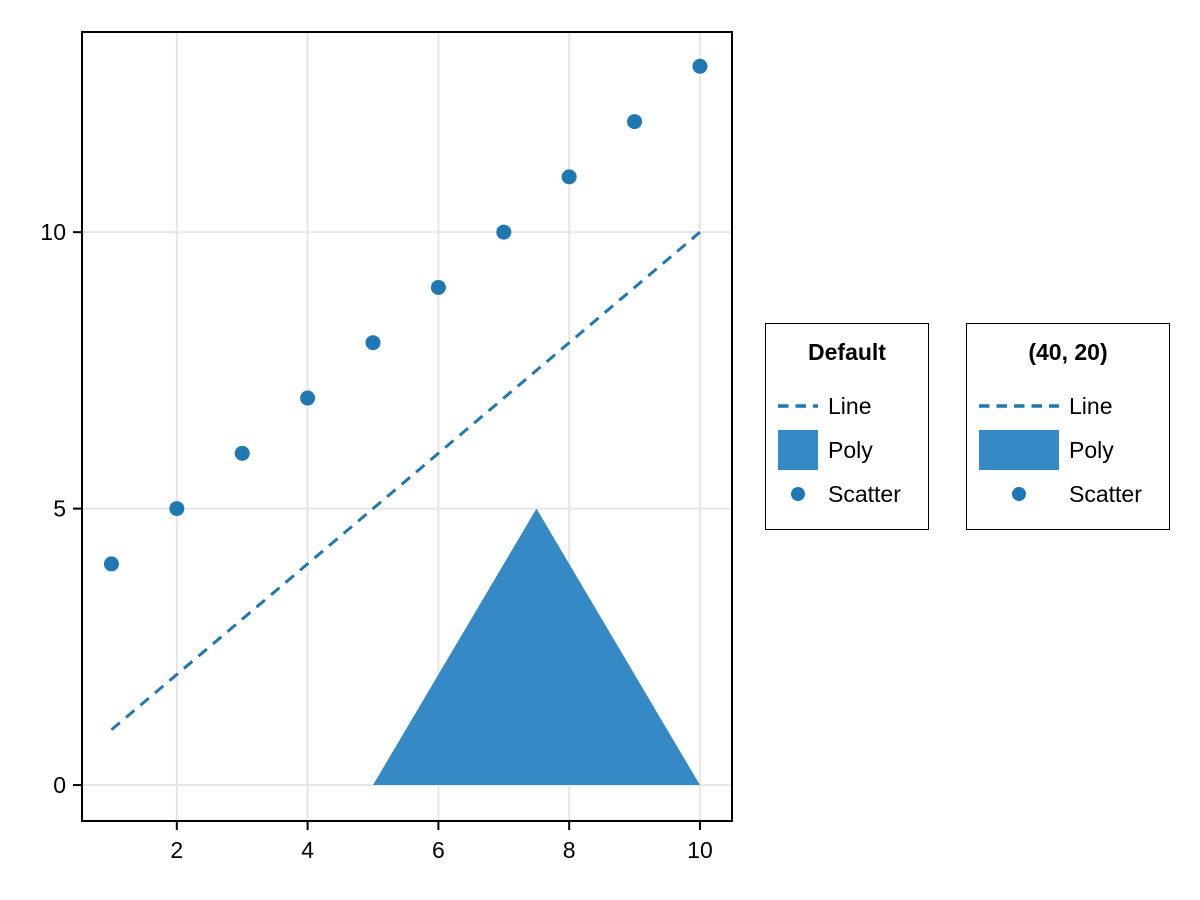 The height and width of the screenshot is (900, 1200). Describe the element at coordinates (438, 850) in the screenshot. I see `x-tick-label: 6` at that location.